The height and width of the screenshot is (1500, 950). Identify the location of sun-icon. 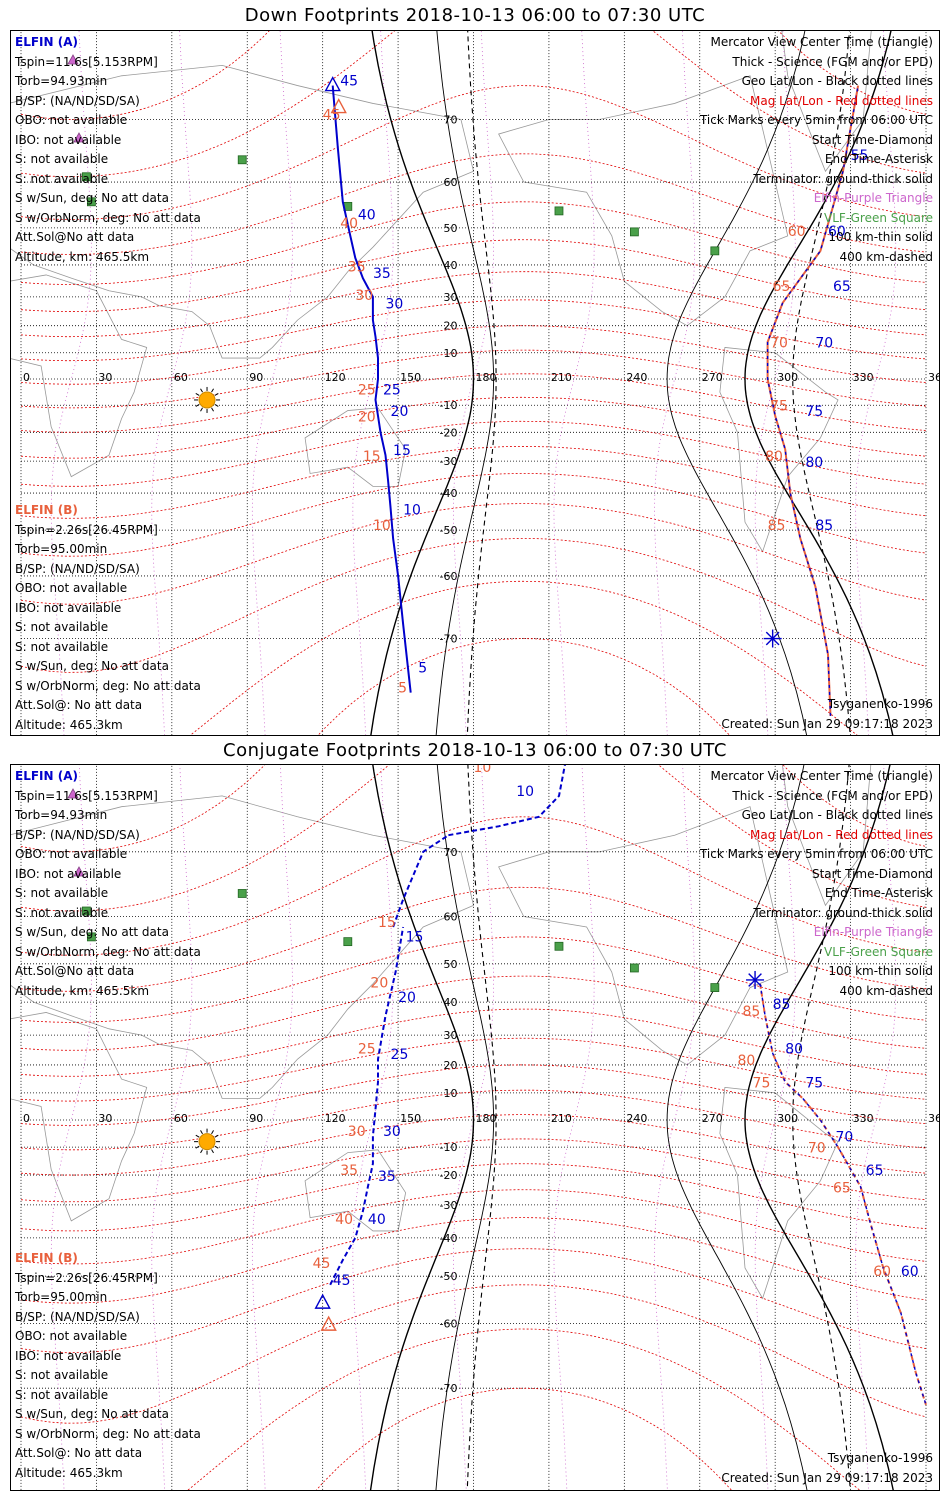
(207, 1141).